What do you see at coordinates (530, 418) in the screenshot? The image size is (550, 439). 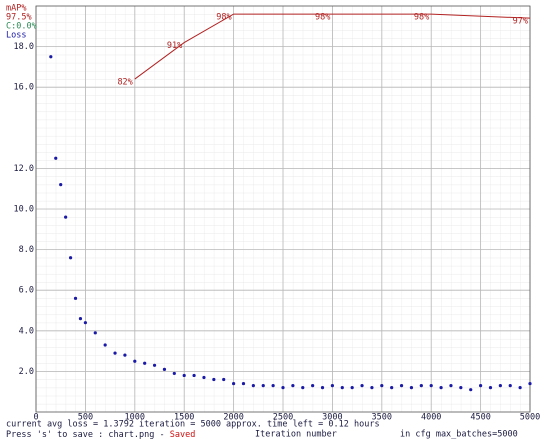 I see `x-tick-label: 5000` at bounding box center [530, 418].